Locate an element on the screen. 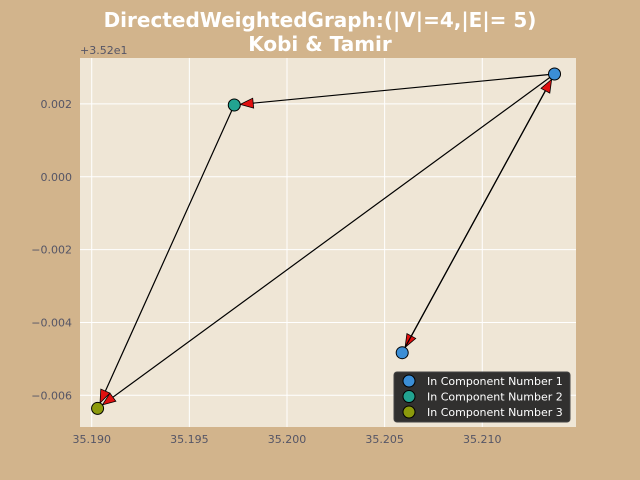  y-tick-label: 0.002 is located at coordinates (57, 104).